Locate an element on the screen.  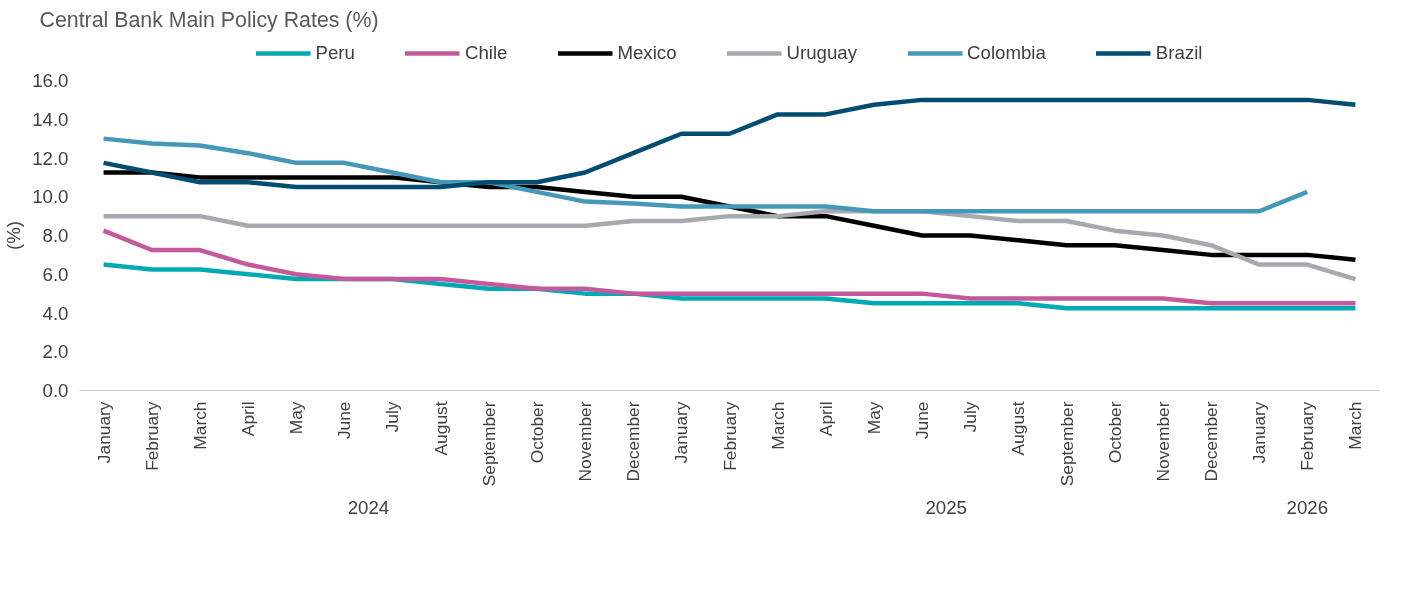
y-tick-label: 12.0 is located at coordinates (50, 158).